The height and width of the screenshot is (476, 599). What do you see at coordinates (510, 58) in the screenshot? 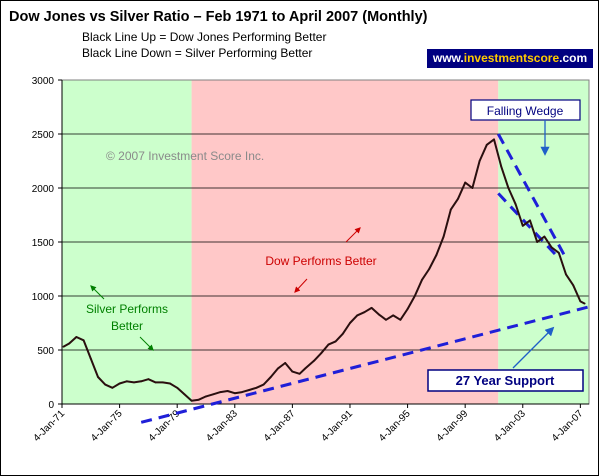
I see `brand-url-badge: www.investmentscore.com` at bounding box center [510, 58].